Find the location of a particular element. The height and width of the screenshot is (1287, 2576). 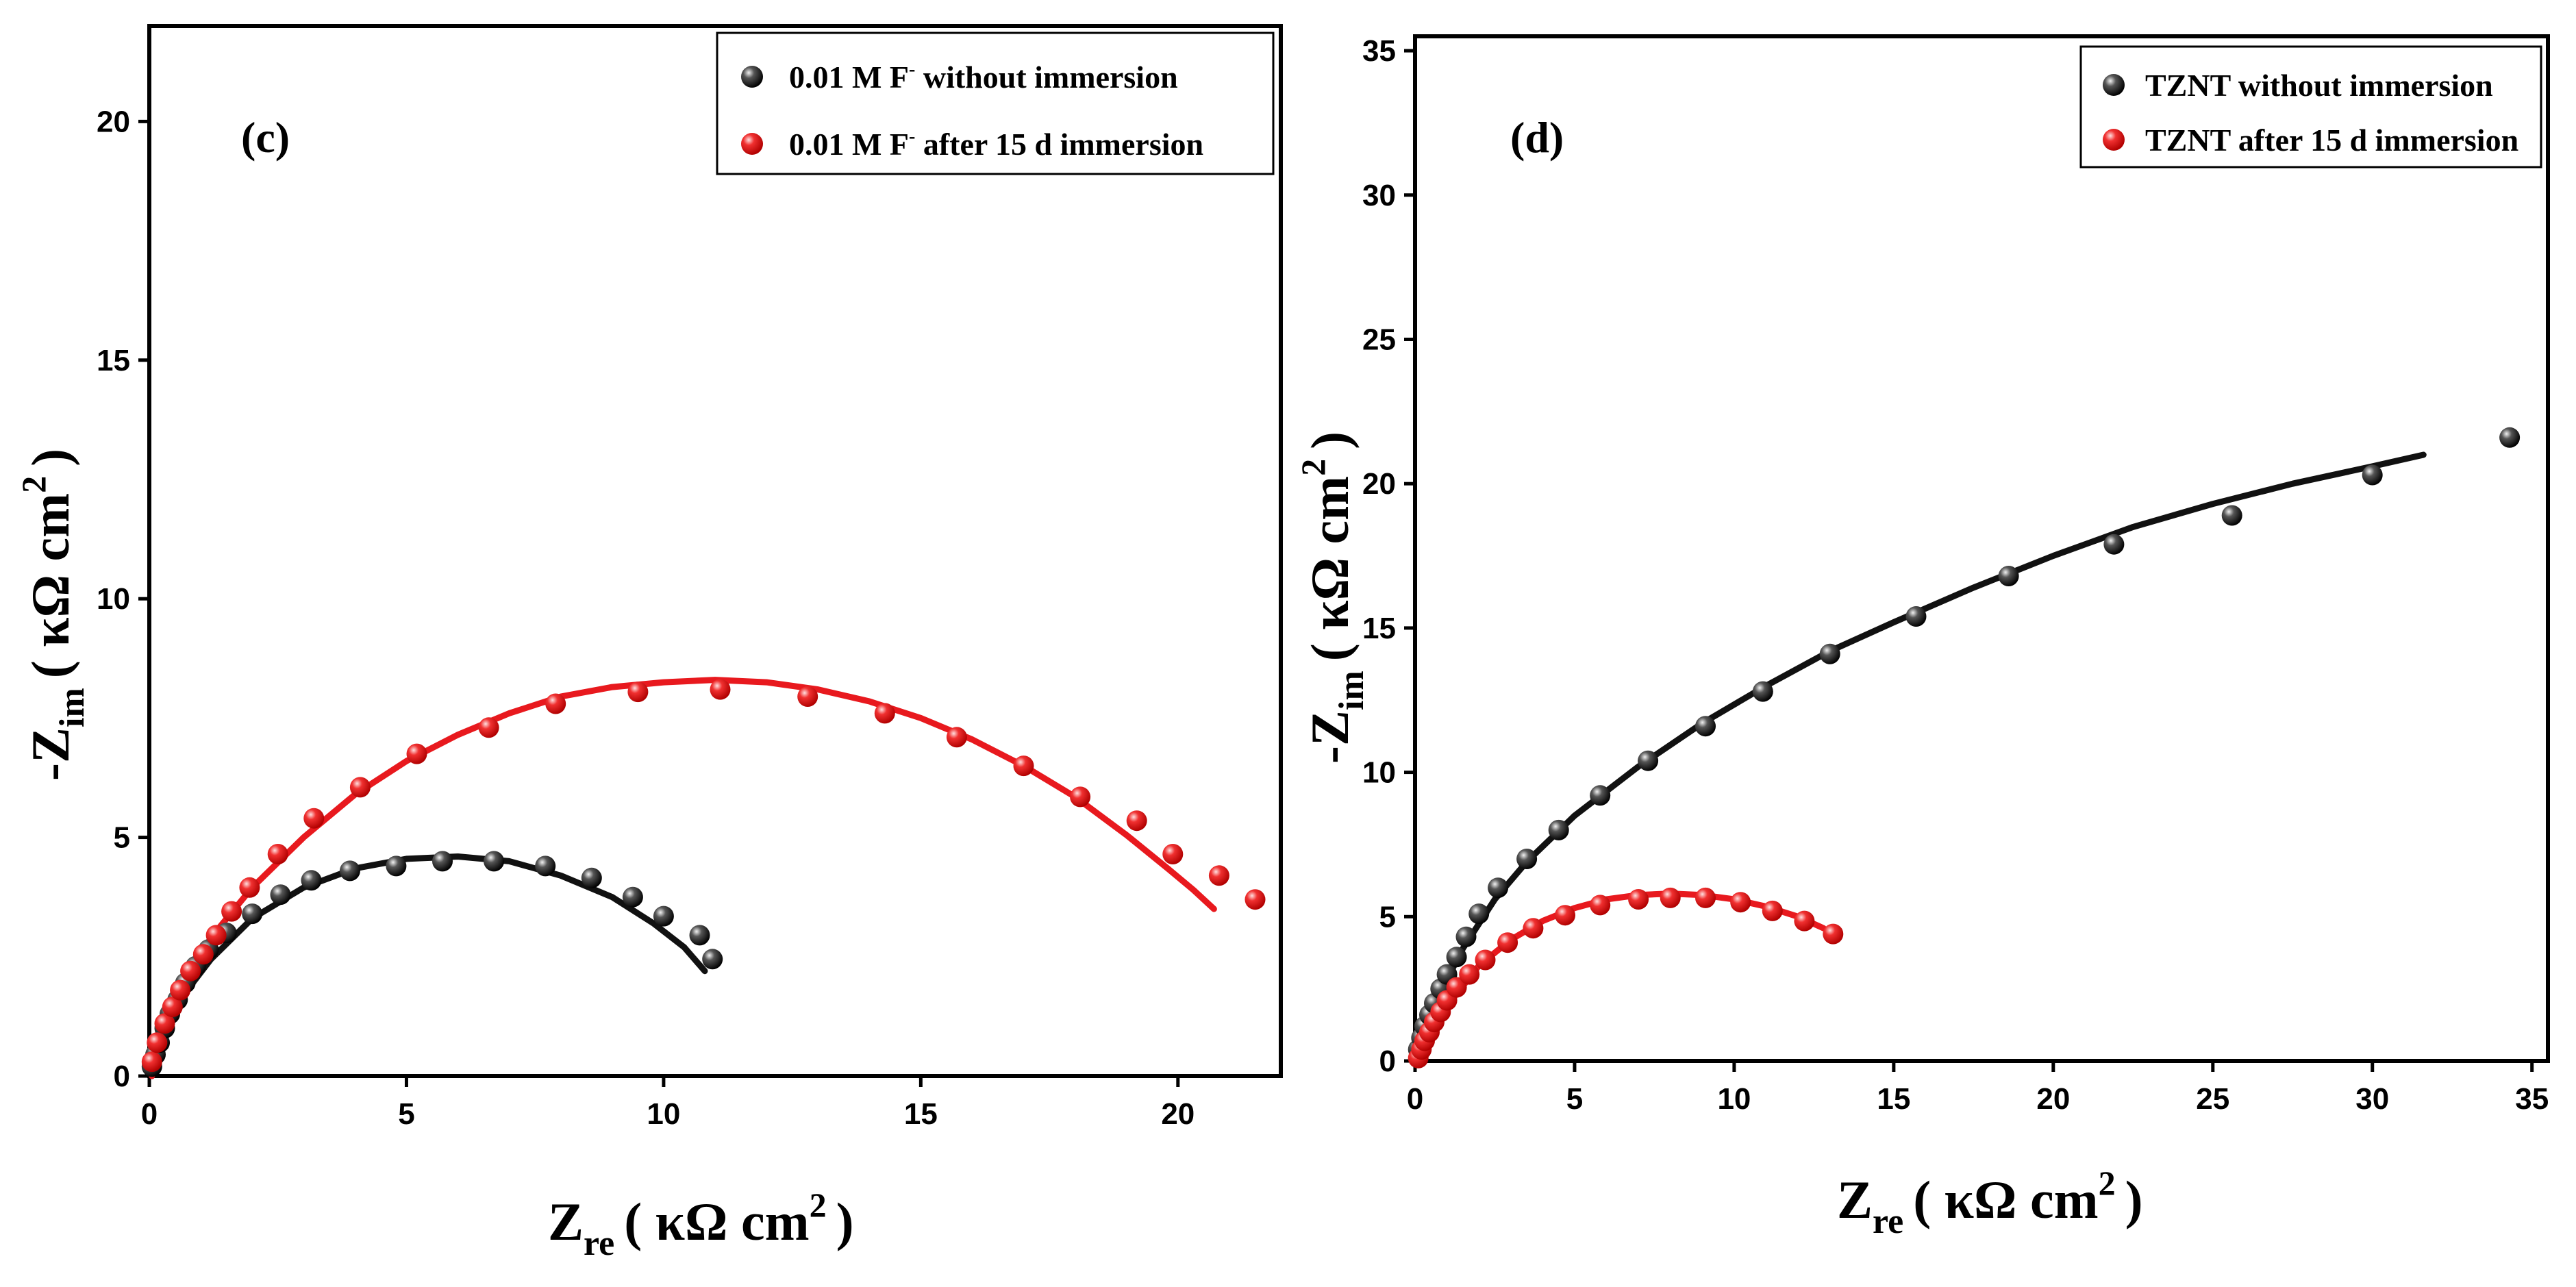

x-tick-label-d-6: 30 is located at coordinates (2372, 1099).